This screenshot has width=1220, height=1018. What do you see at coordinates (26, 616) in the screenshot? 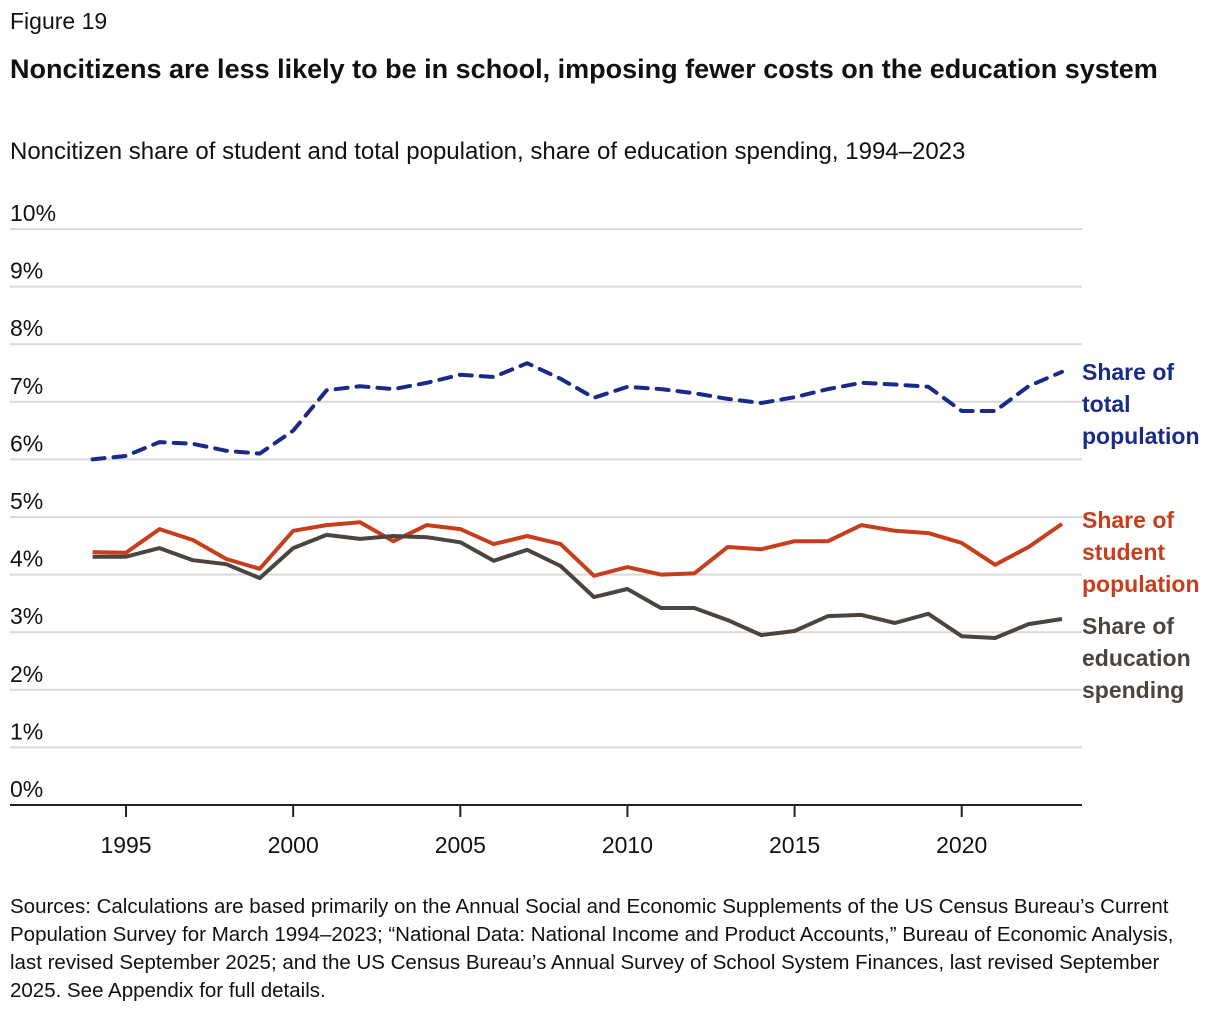
I see `y-tick-label: 3%` at bounding box center [26, 616].